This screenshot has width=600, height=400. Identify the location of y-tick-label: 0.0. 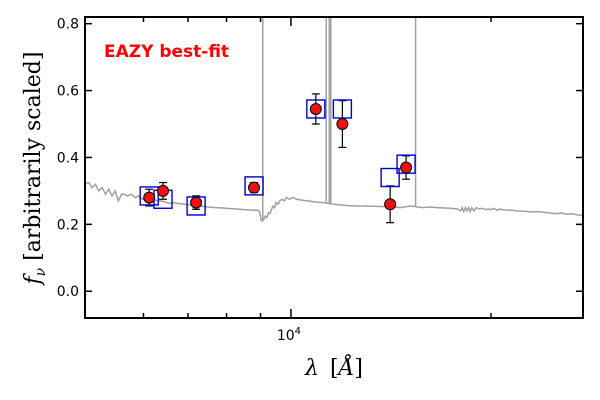
(68, 292).